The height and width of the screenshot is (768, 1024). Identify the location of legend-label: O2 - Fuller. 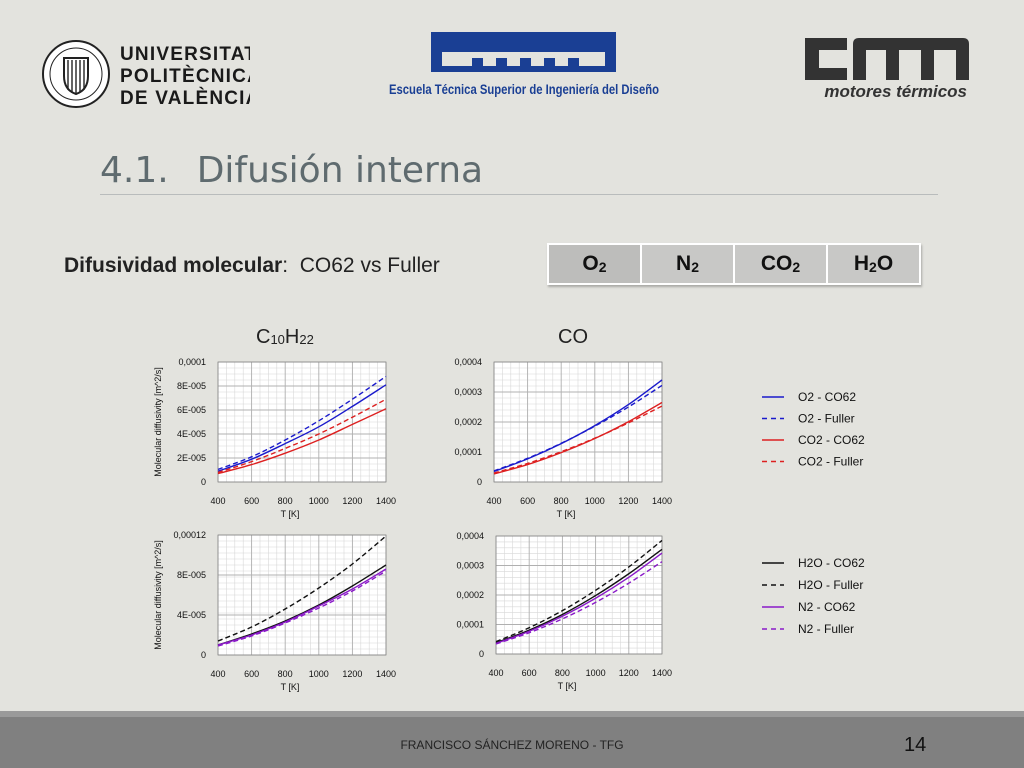
(826, 419).